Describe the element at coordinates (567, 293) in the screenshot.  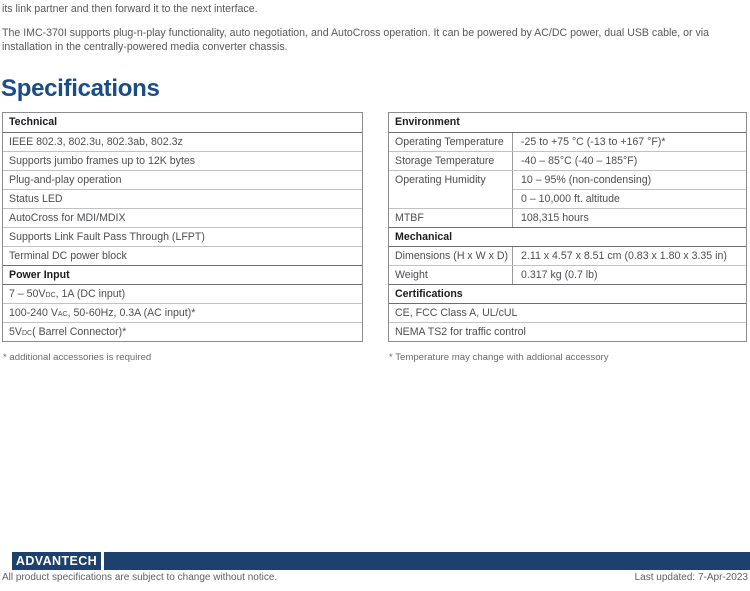
I see `section-header-certifications: Certifications` at that location.